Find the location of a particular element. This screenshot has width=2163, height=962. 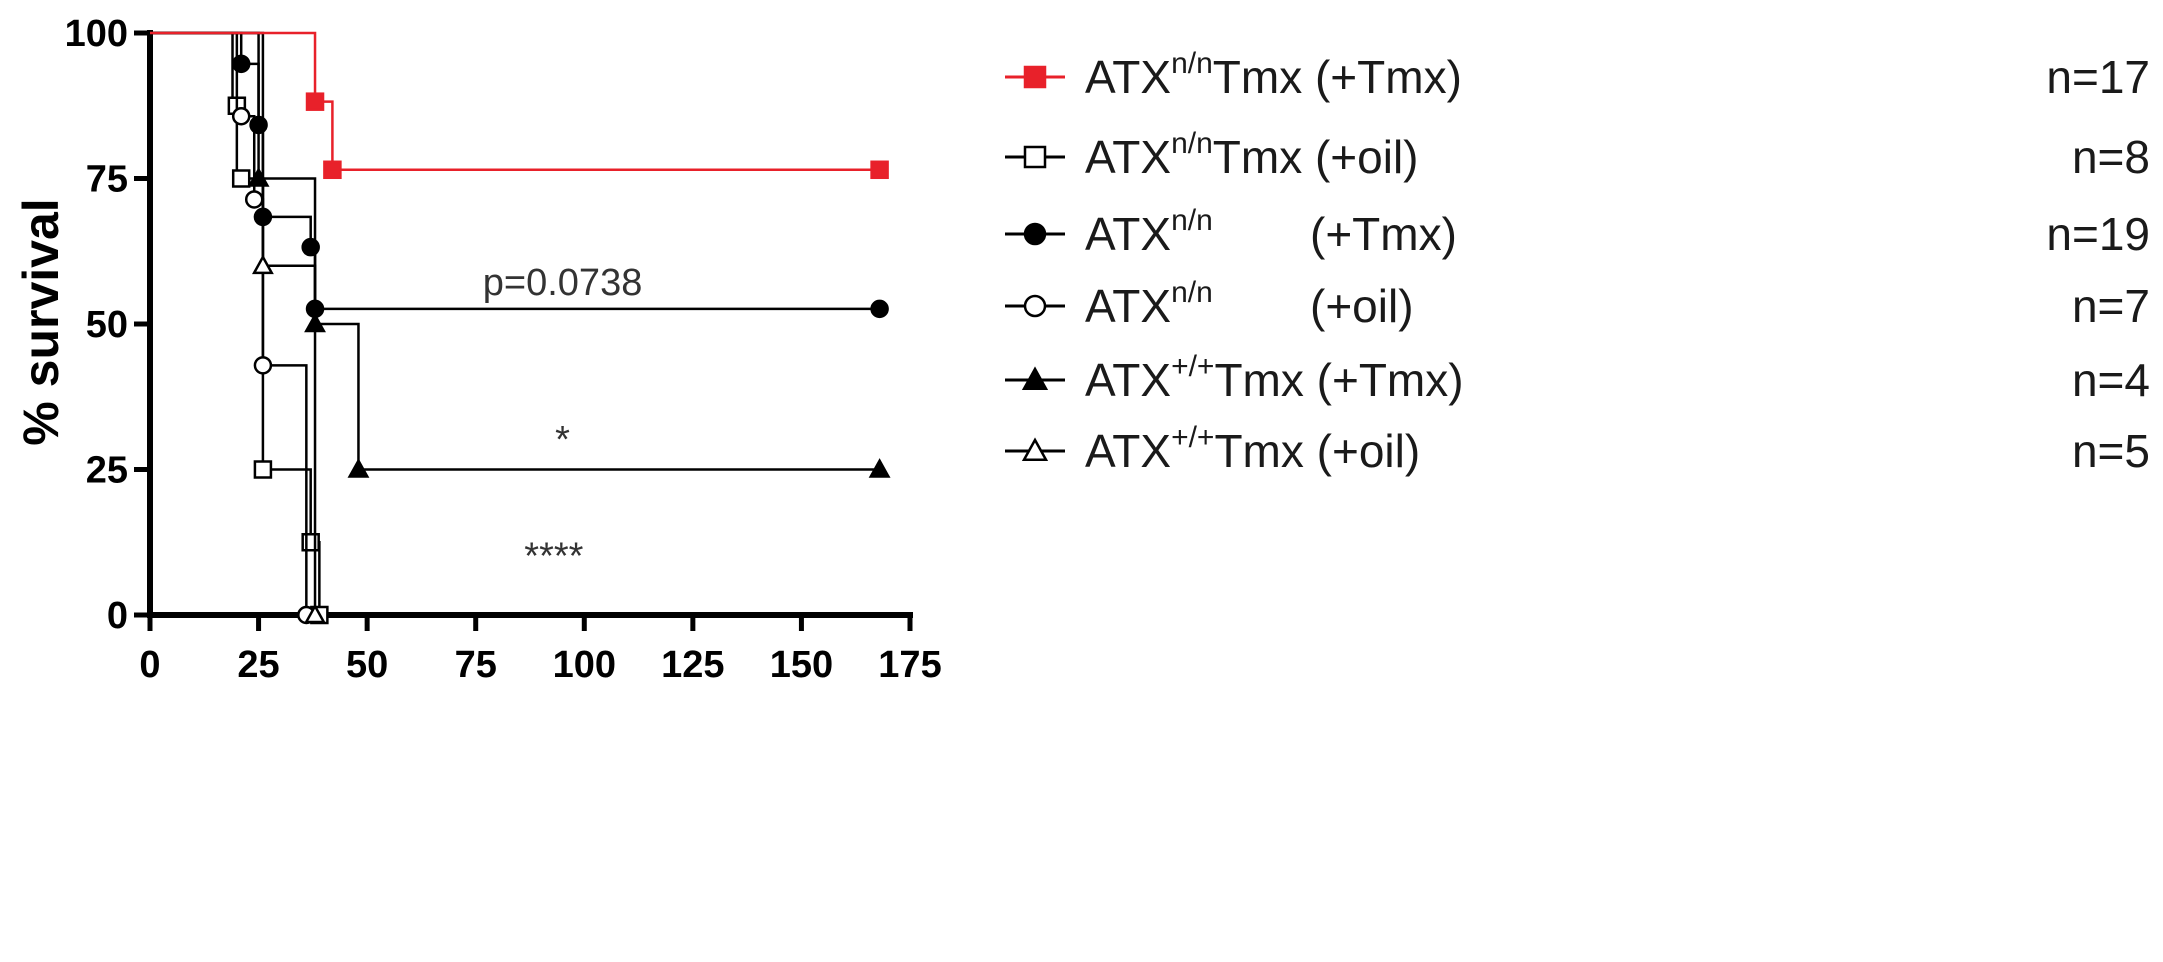

legend-entry-5: ATX+/+Tmx (+Tmx) n=4 is located at coordinates (1577, 378).